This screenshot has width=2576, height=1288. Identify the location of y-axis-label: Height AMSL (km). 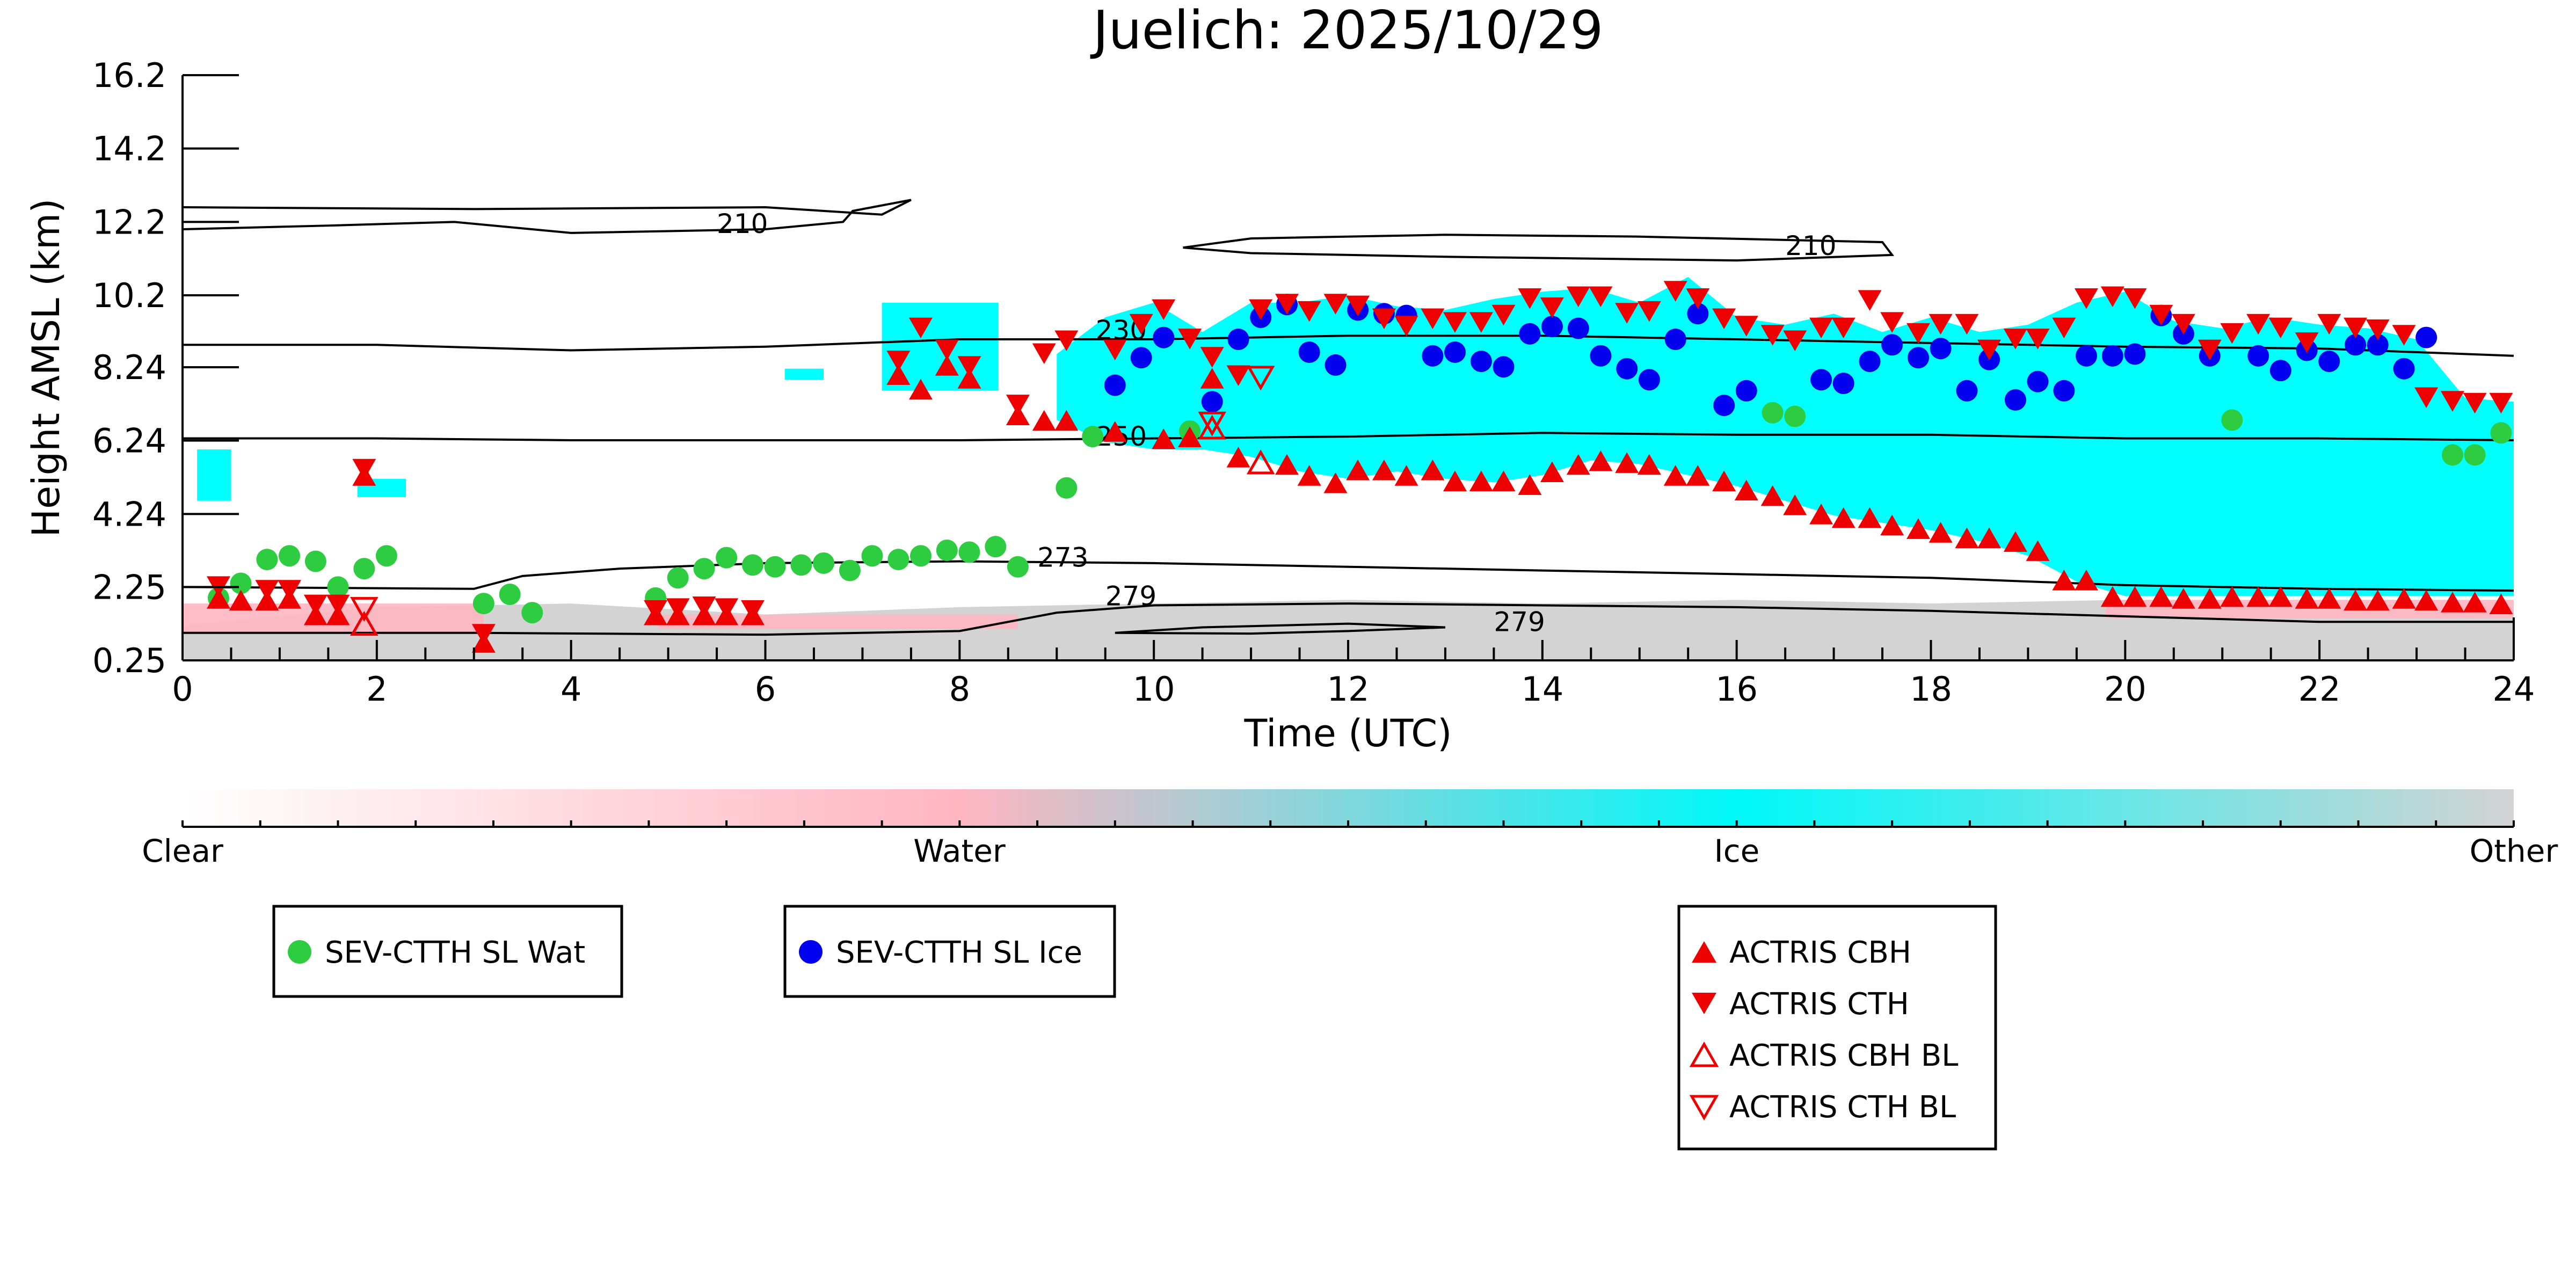
(46, 368).